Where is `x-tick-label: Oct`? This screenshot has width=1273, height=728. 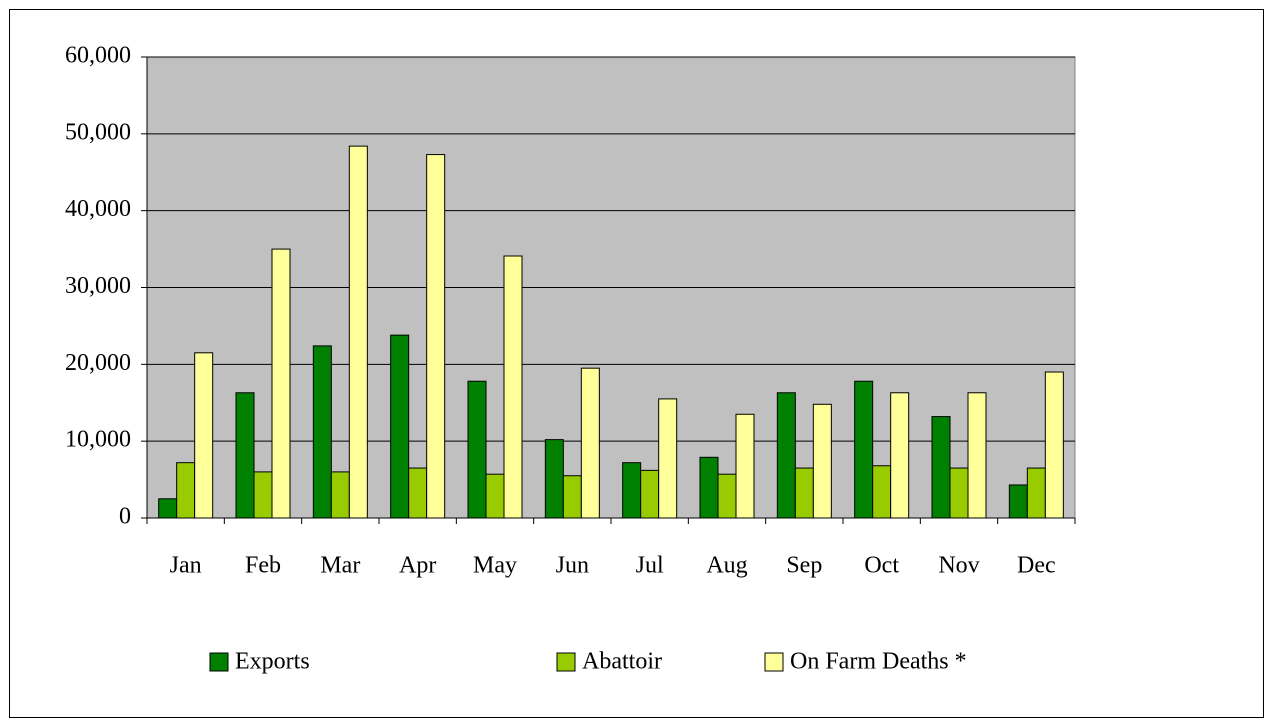
x-tick-label: Oct is located at coordinates (881, 566).